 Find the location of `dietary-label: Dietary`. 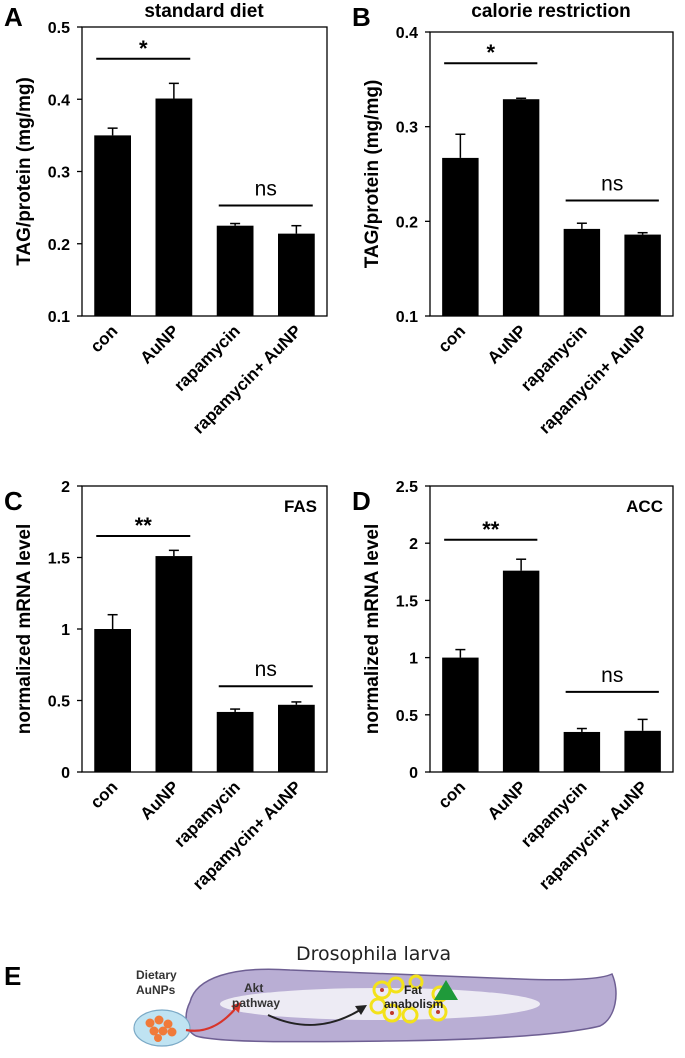

dietary-label: Dietary is located at coordinates (156, 975).